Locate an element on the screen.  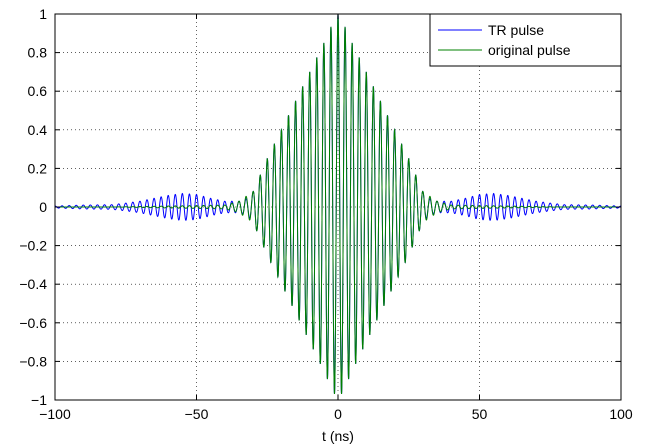
y-tick-label: −0.8 is located at coordinates (33, 361).